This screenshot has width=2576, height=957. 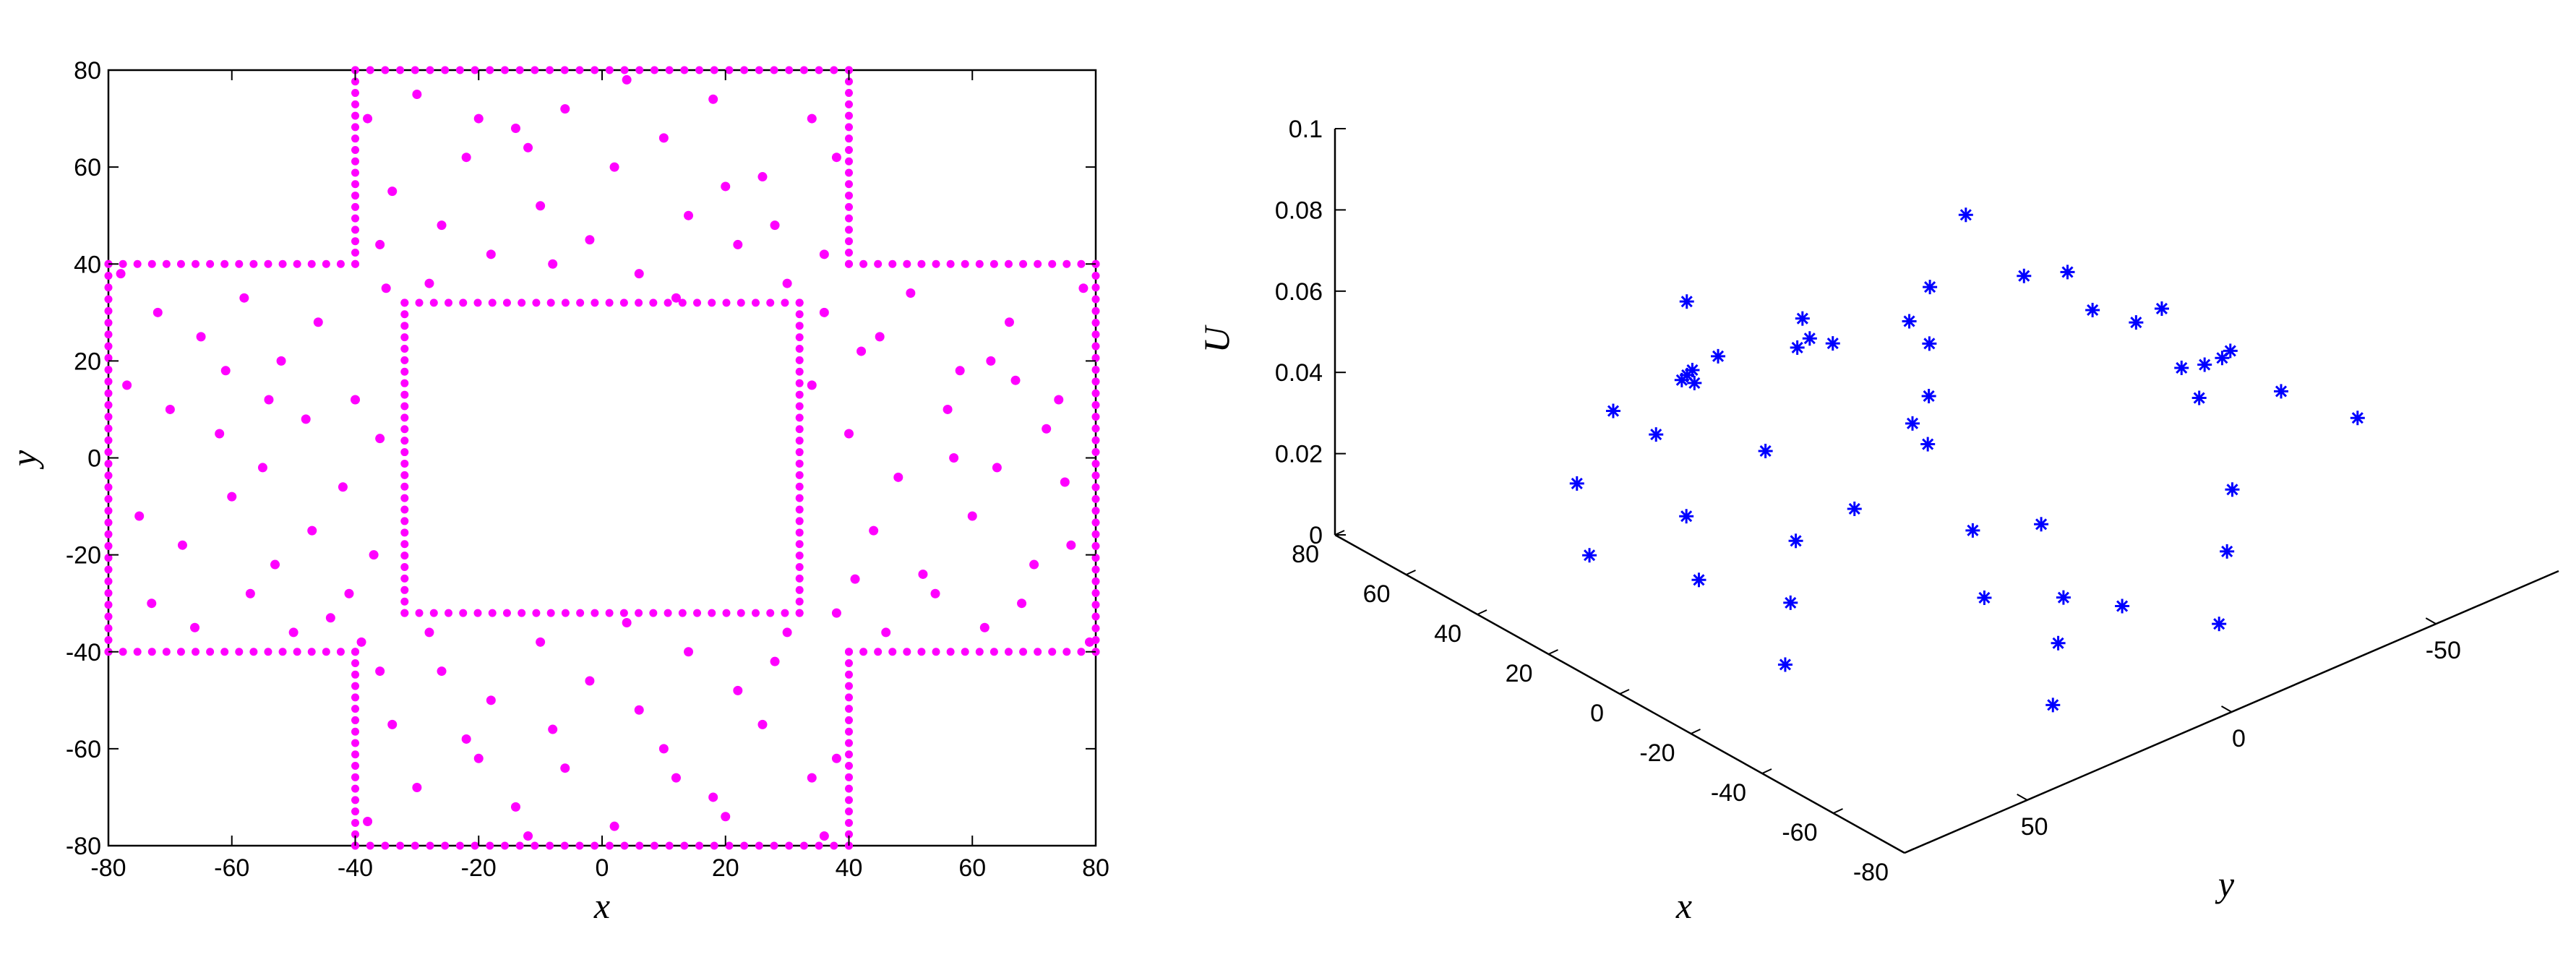 I want to click on x3-tick-label: -60, so click(x=1800, y=832).